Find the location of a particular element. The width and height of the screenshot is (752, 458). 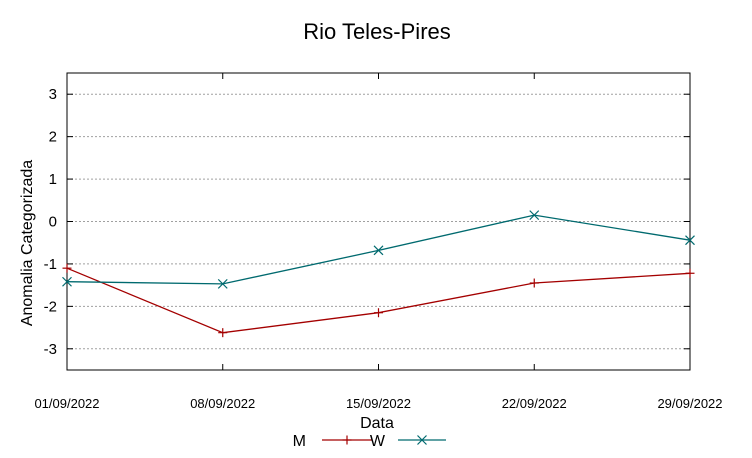

x-tick-label: 22/09/2022 is located at coordinates (534, 403).